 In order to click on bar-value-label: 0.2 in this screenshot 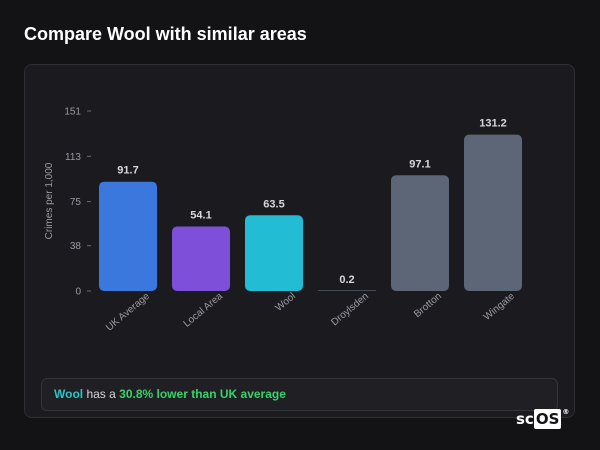, I will do `click(346, 280)`.